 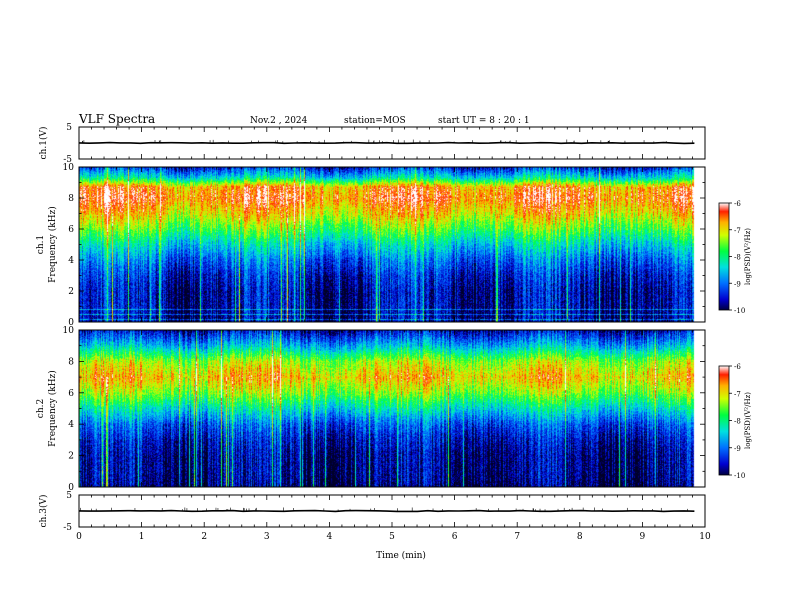 I want to click on ch3-waveform-y-tick-label: -5, so click(x=67, y=528).